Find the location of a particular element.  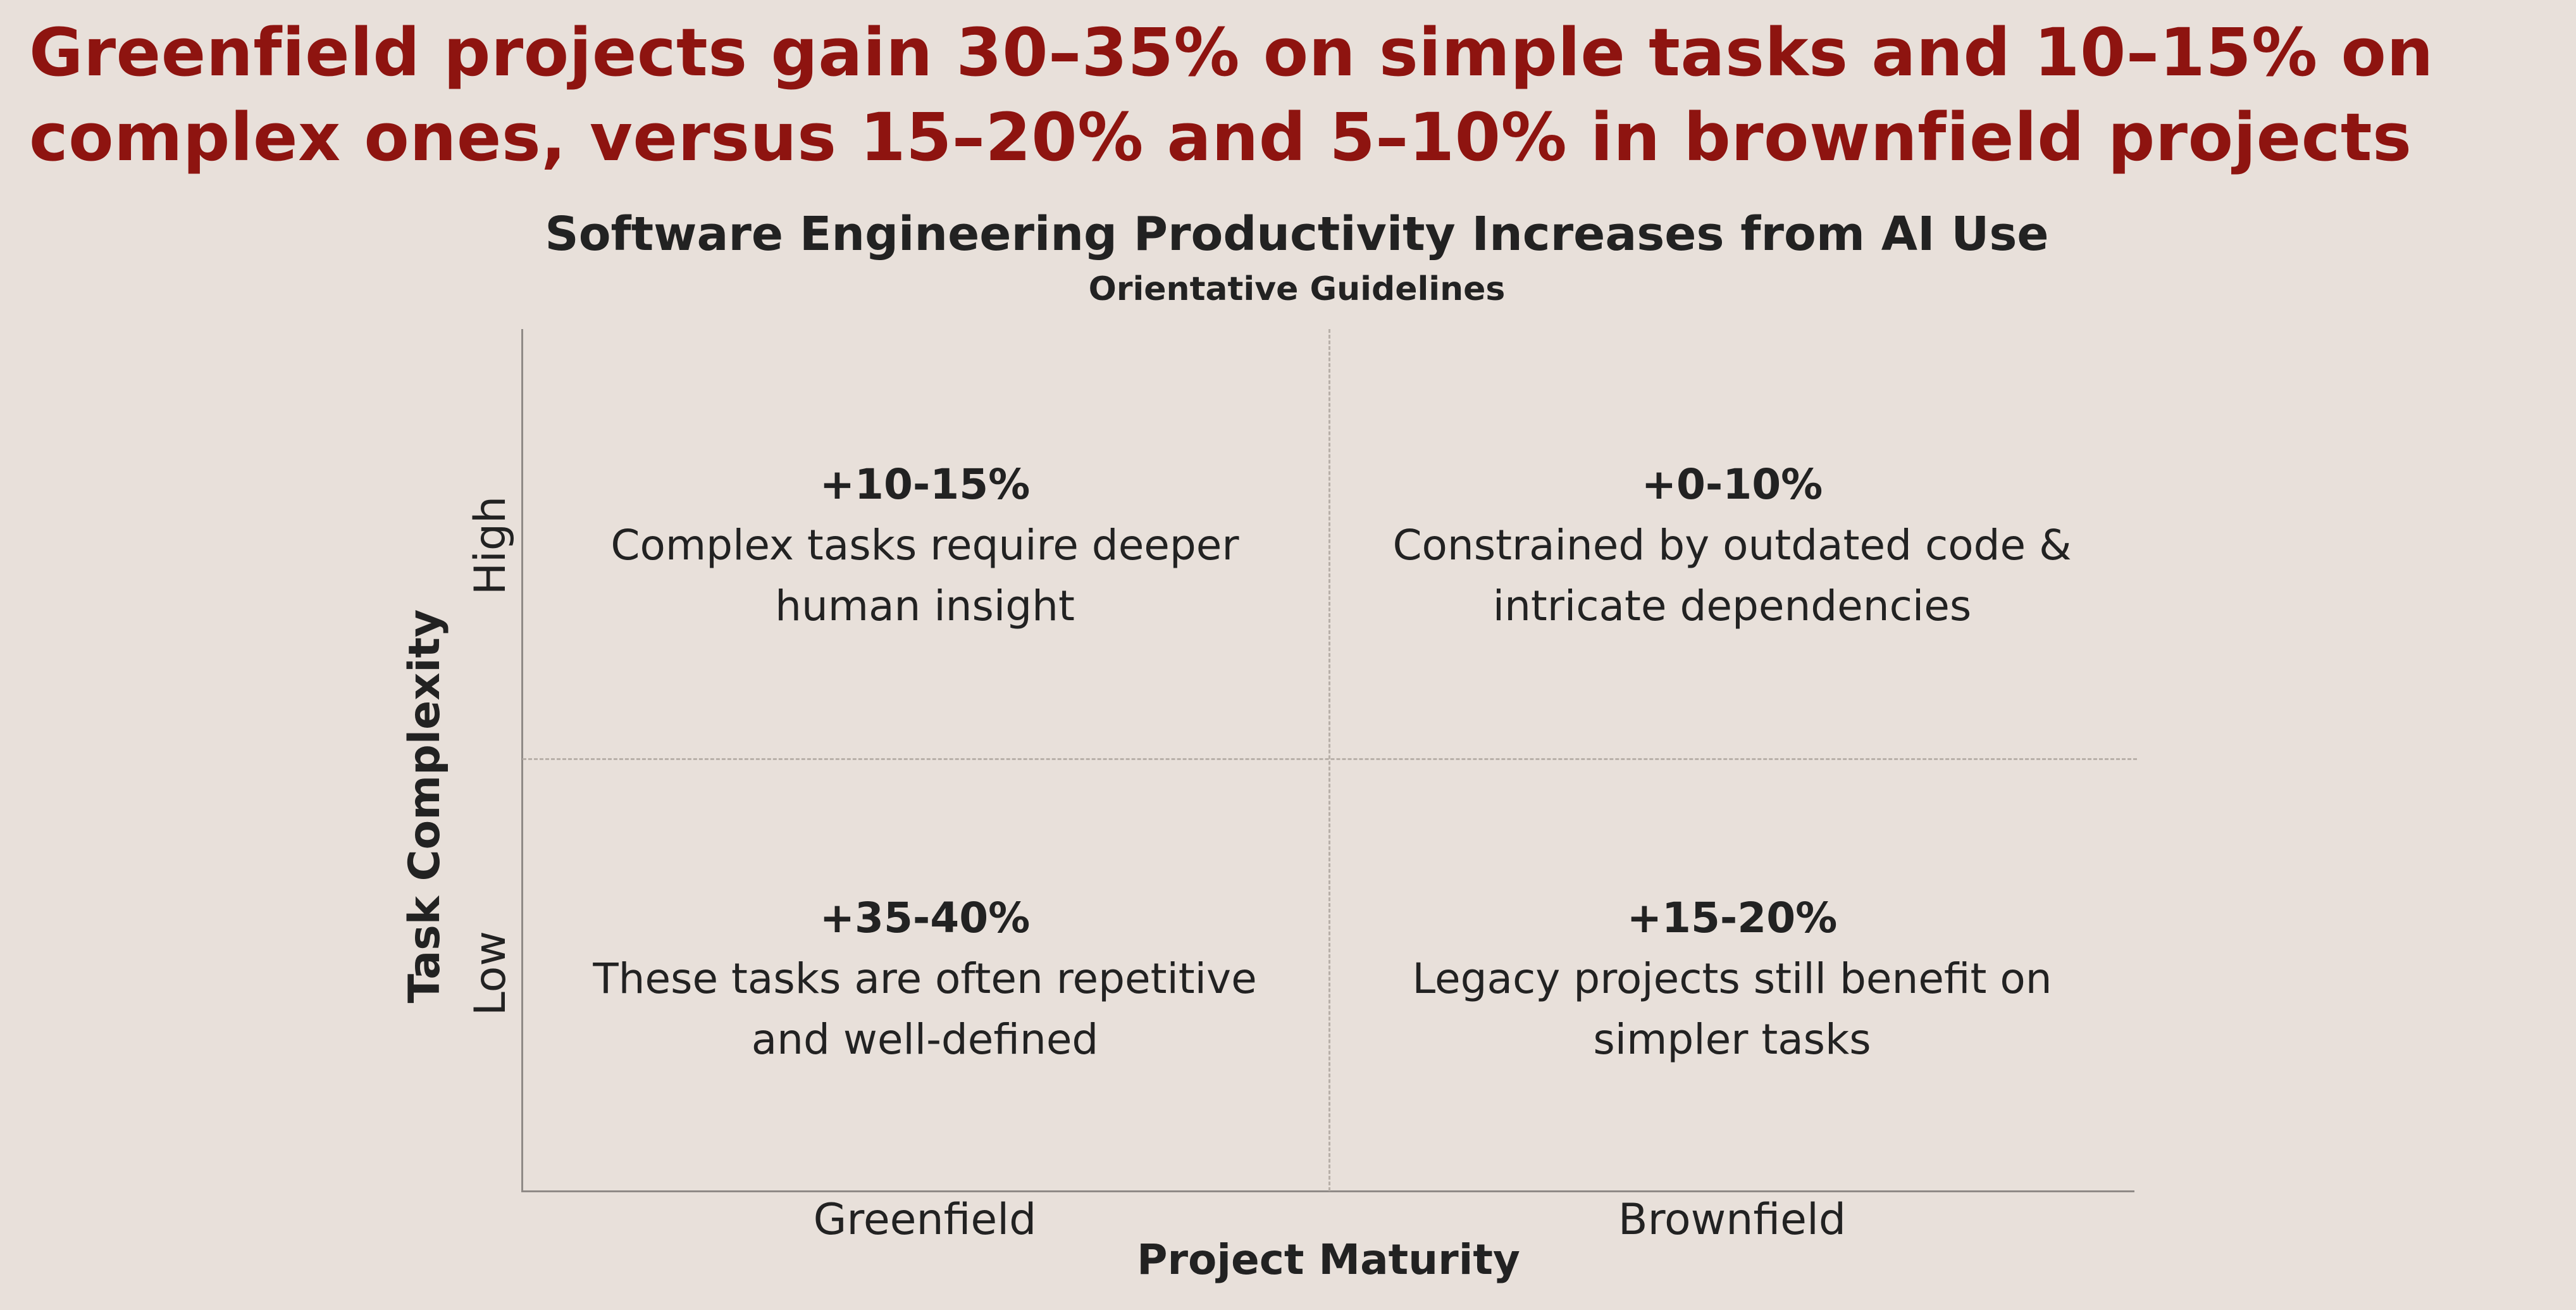

y-tick-low: Low is located at coordinates (491, 974).